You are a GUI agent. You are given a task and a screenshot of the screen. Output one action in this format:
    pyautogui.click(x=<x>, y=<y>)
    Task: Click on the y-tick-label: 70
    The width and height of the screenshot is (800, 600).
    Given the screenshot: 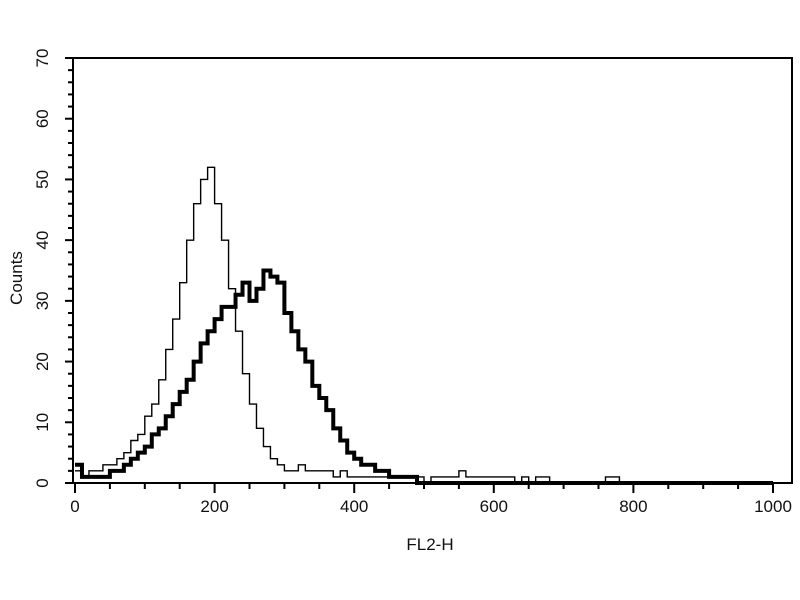 What is the action you would take?
    pyautogui.click(x=42, y=58)
    